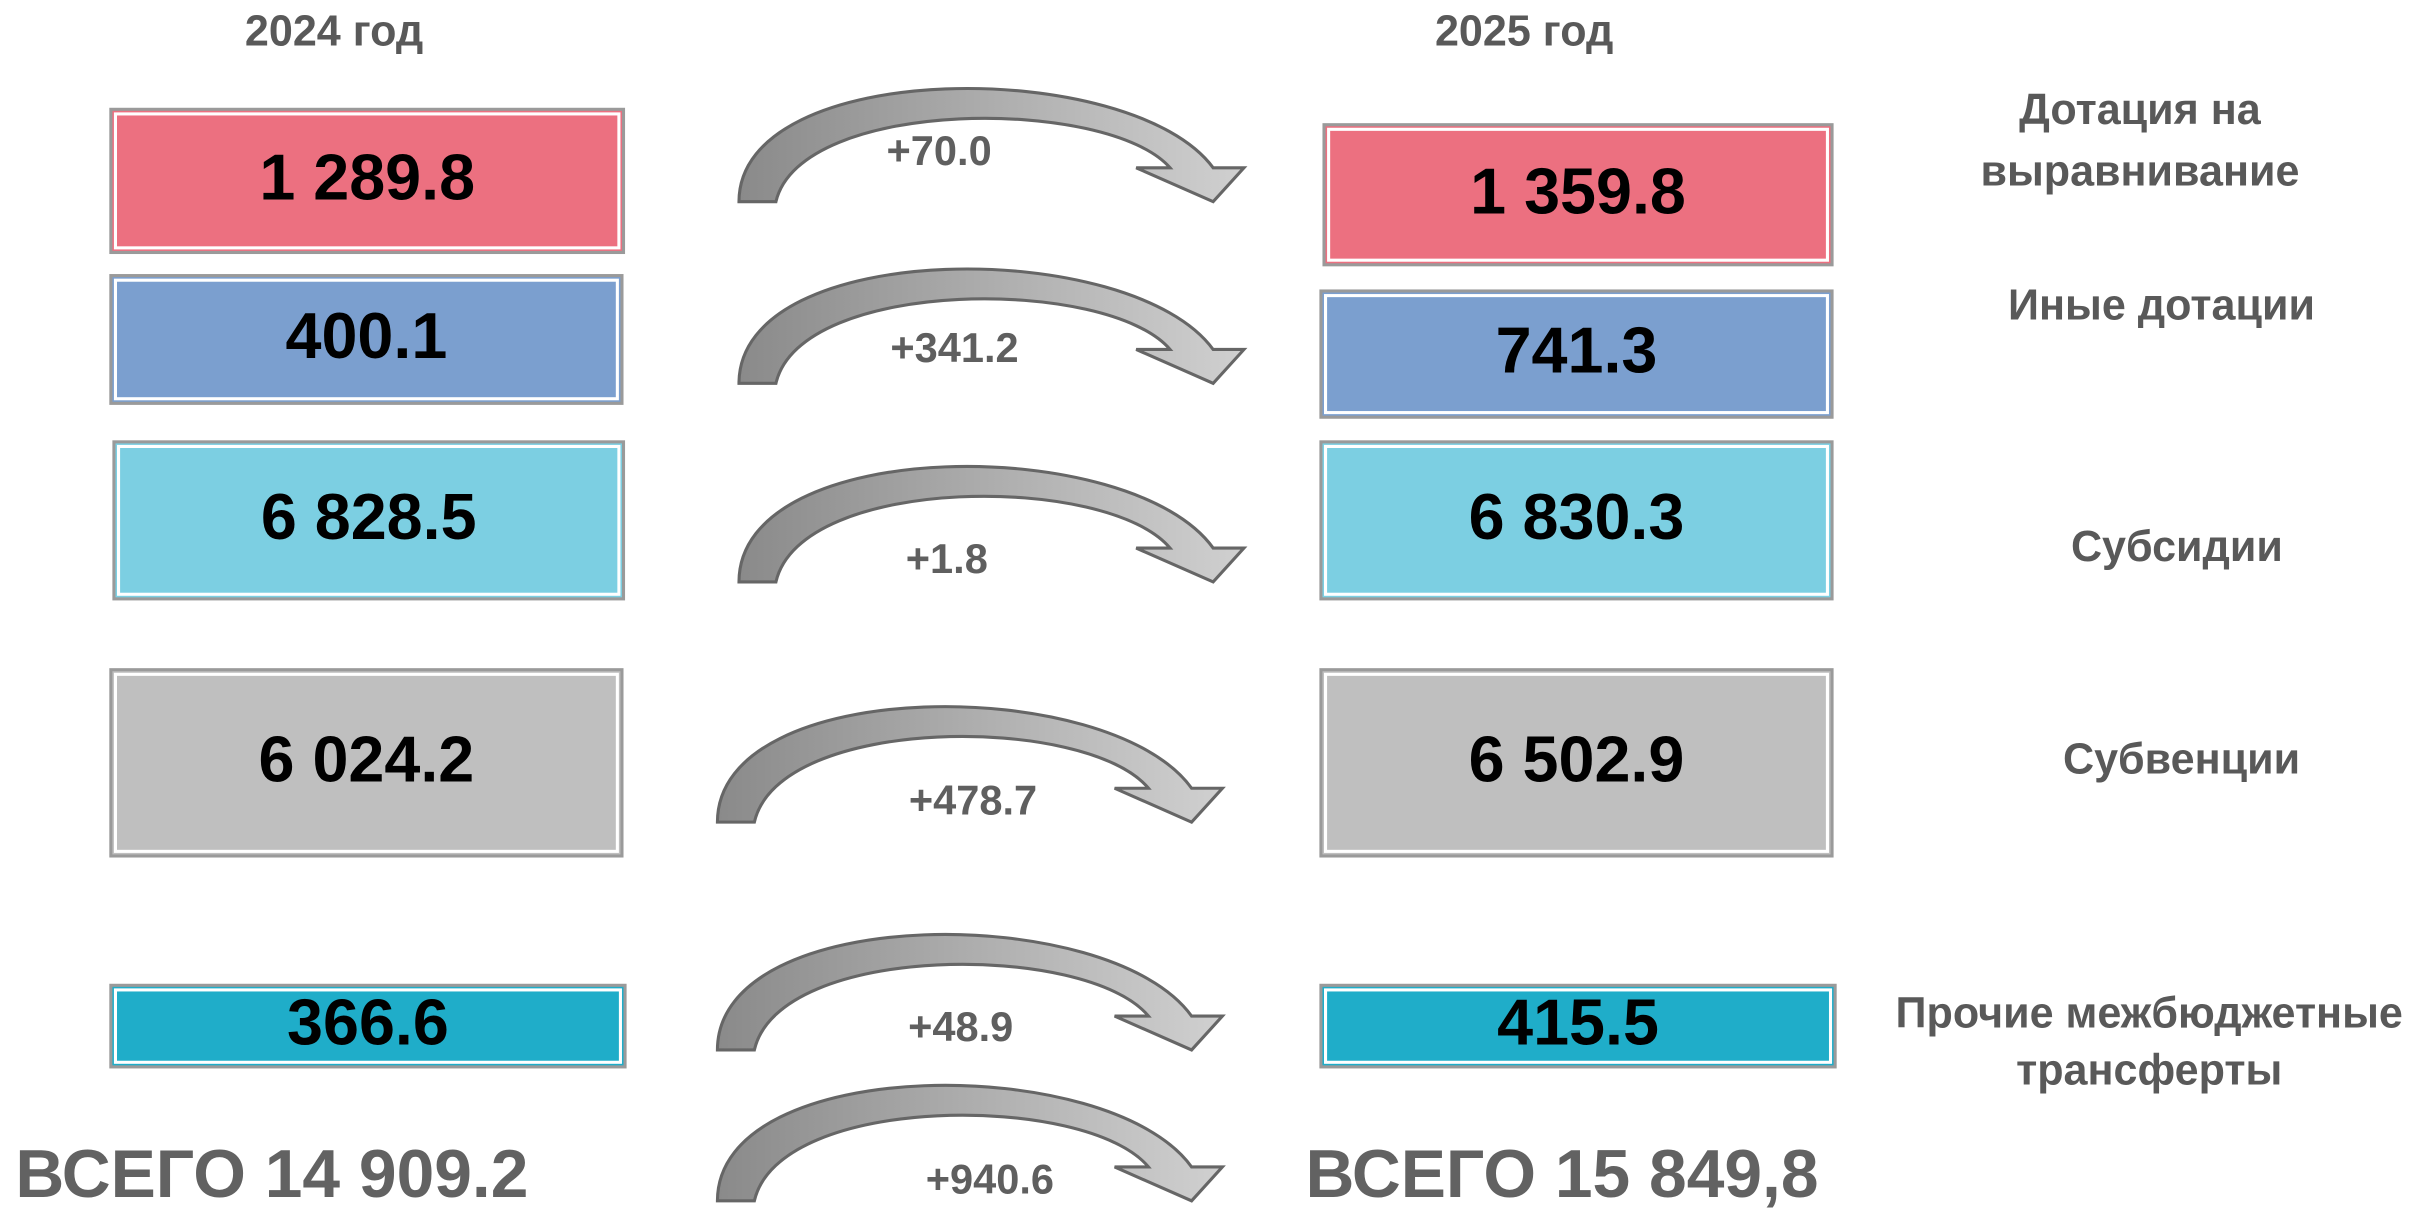  What do you see at coordinates (2140, 110) in the screenshot?
I see `row-label: Дотация на` at bounding box center [2140, 110].